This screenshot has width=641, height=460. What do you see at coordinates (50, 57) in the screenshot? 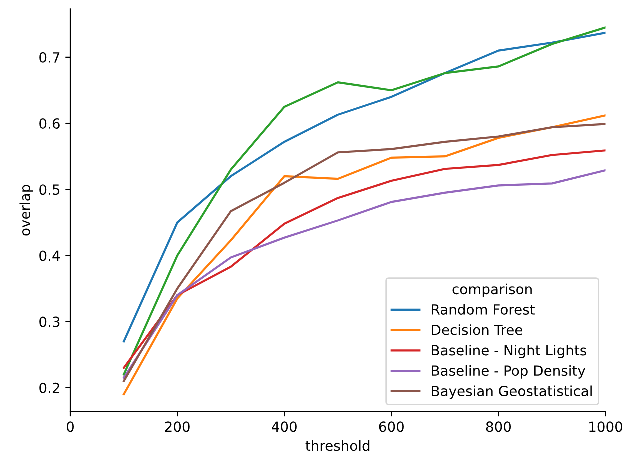
I see `y-tick-label: 0.7` at bounding box center [50, 57].